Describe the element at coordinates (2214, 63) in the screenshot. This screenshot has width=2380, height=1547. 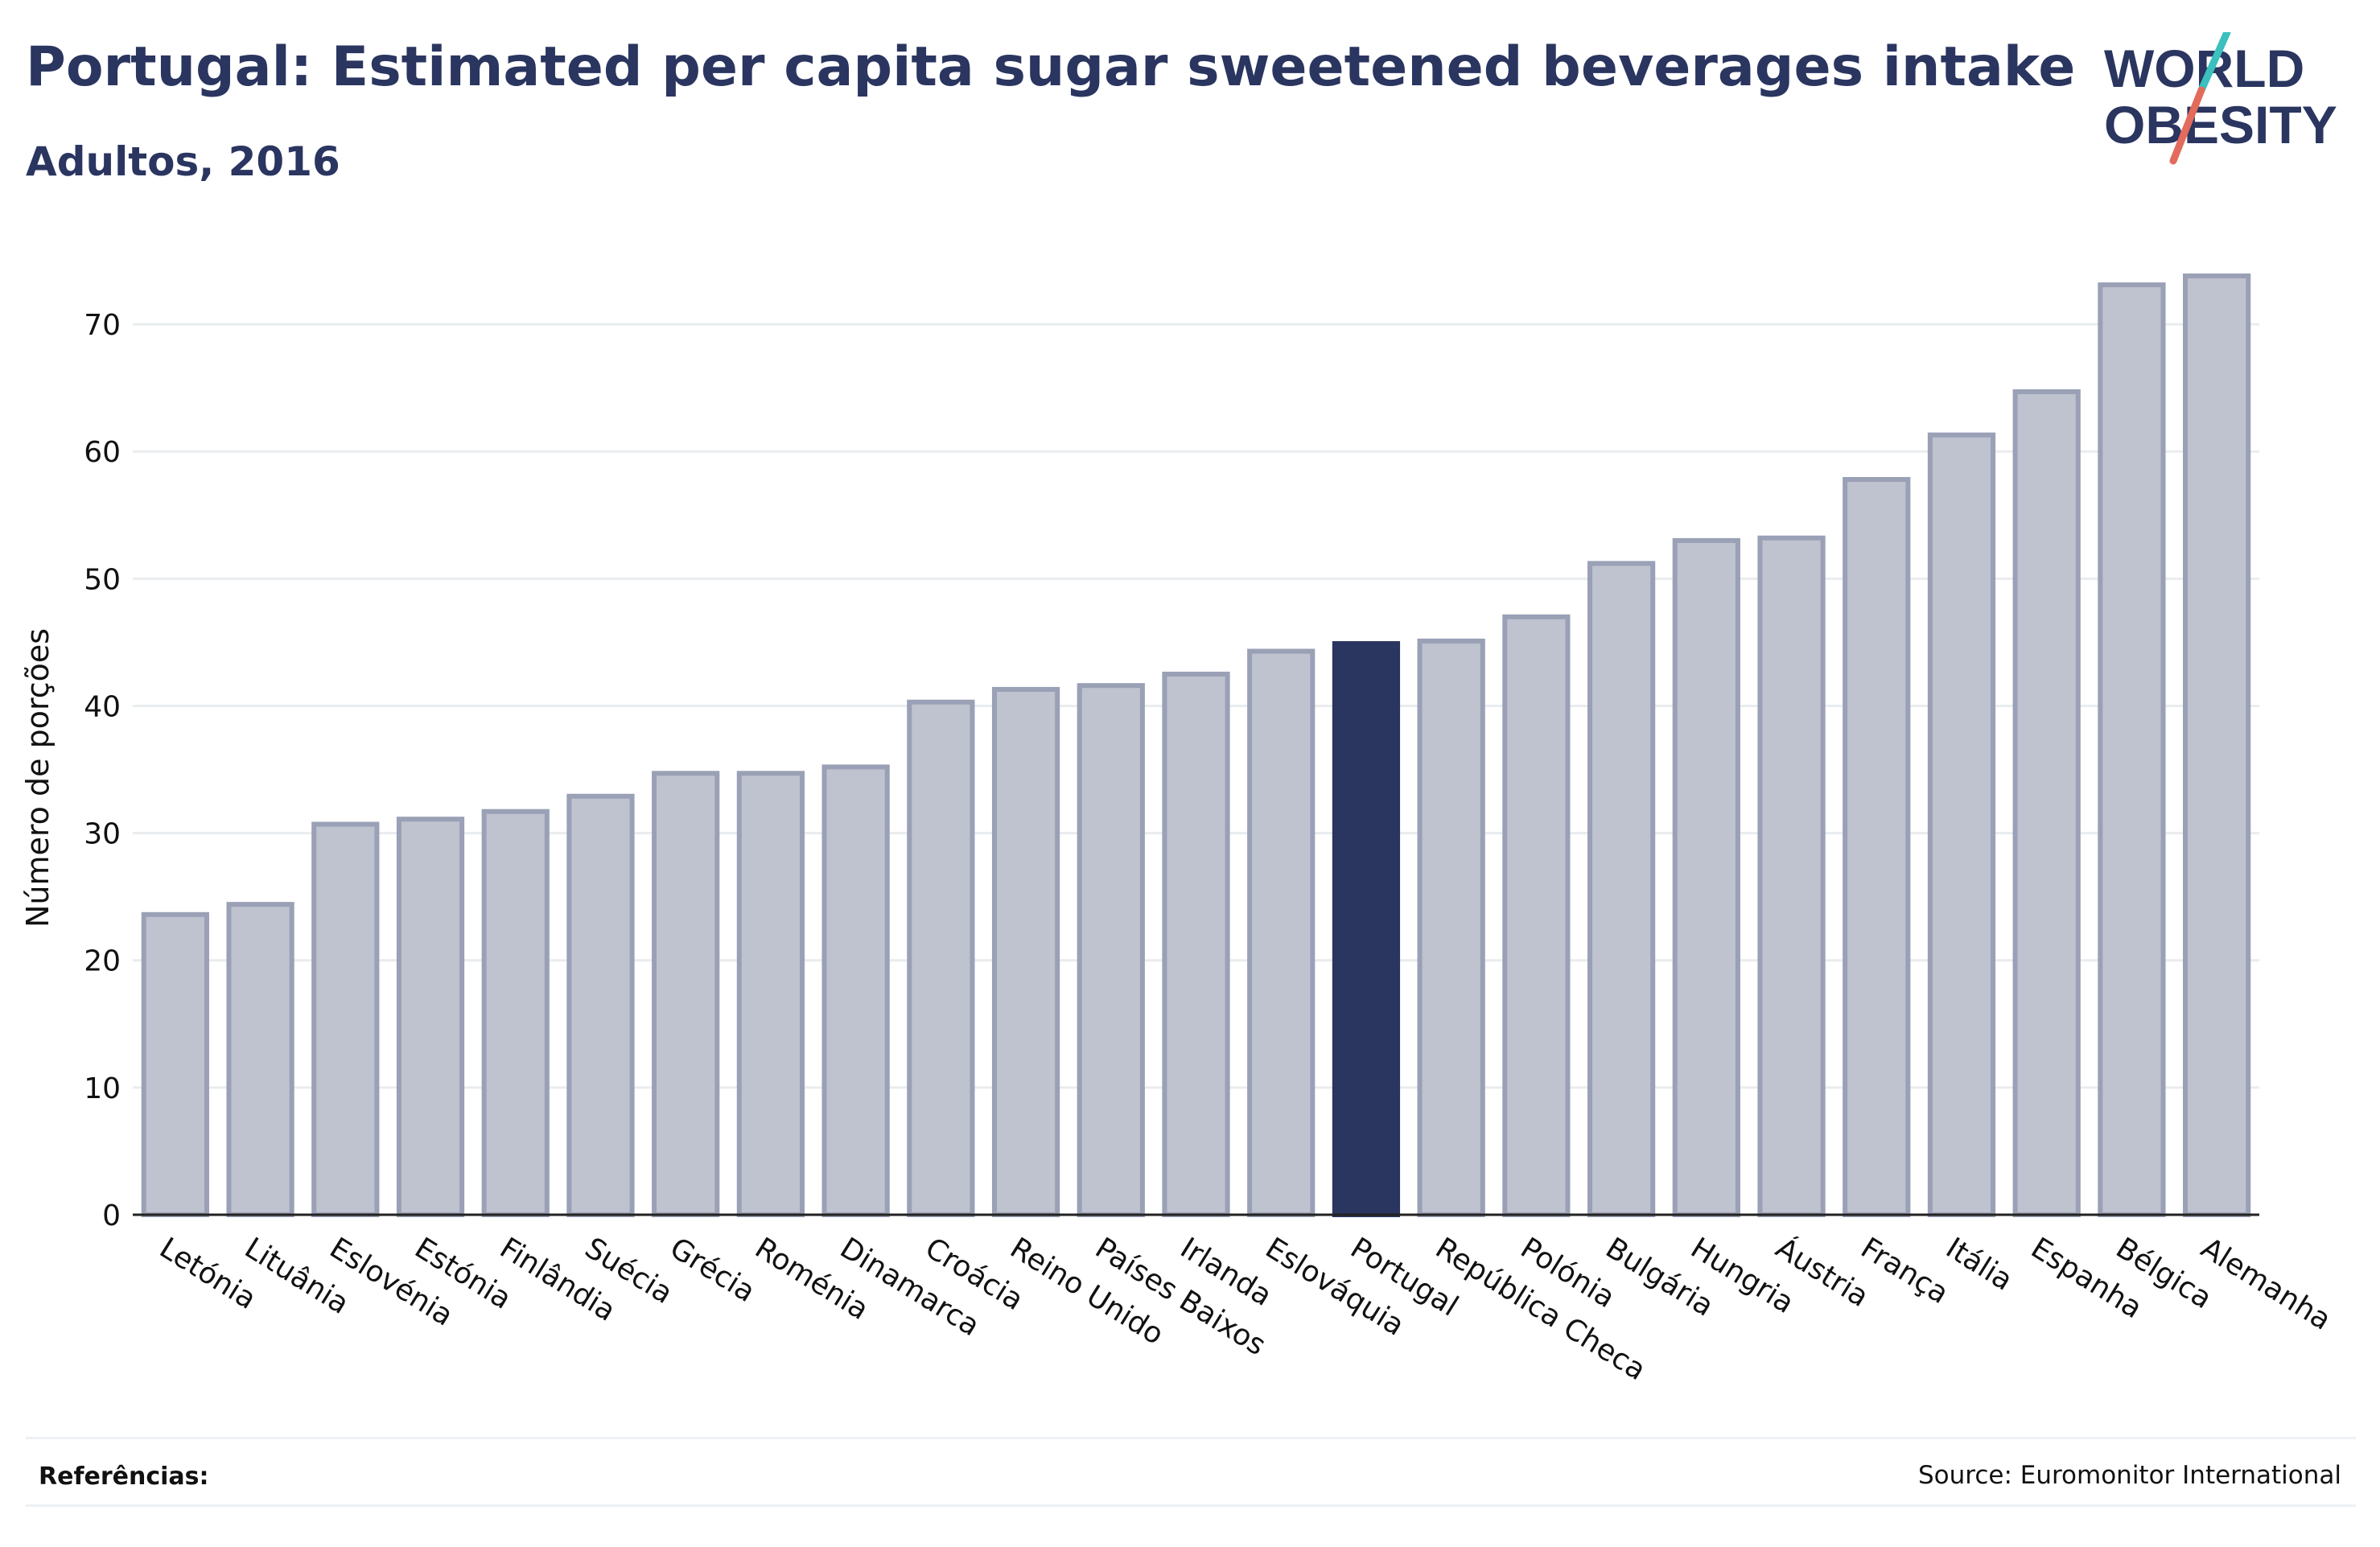
I see `logo-slash-teal` at that location.